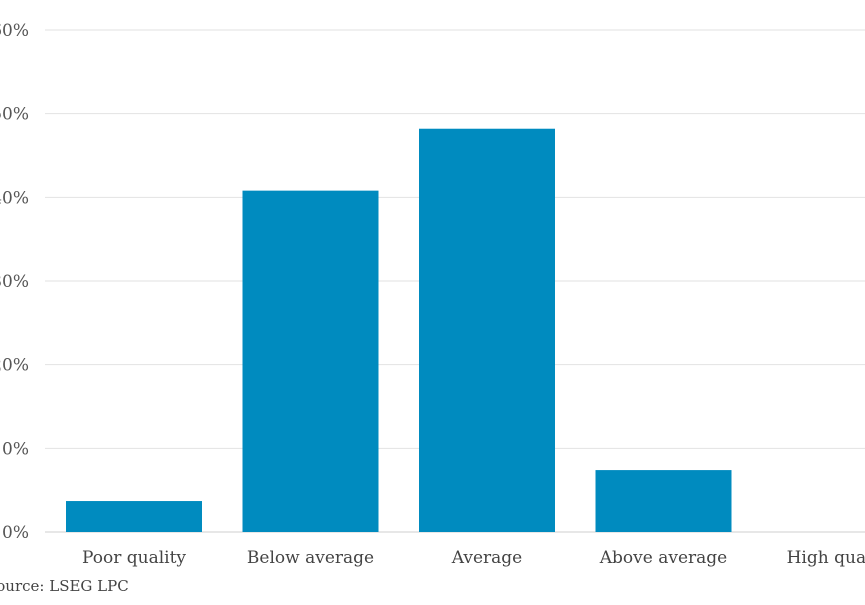  What do you see at coordinates (826, 558) in the screenshot?
I see `x-category-label: High quality` at bounding box center [826, 558].